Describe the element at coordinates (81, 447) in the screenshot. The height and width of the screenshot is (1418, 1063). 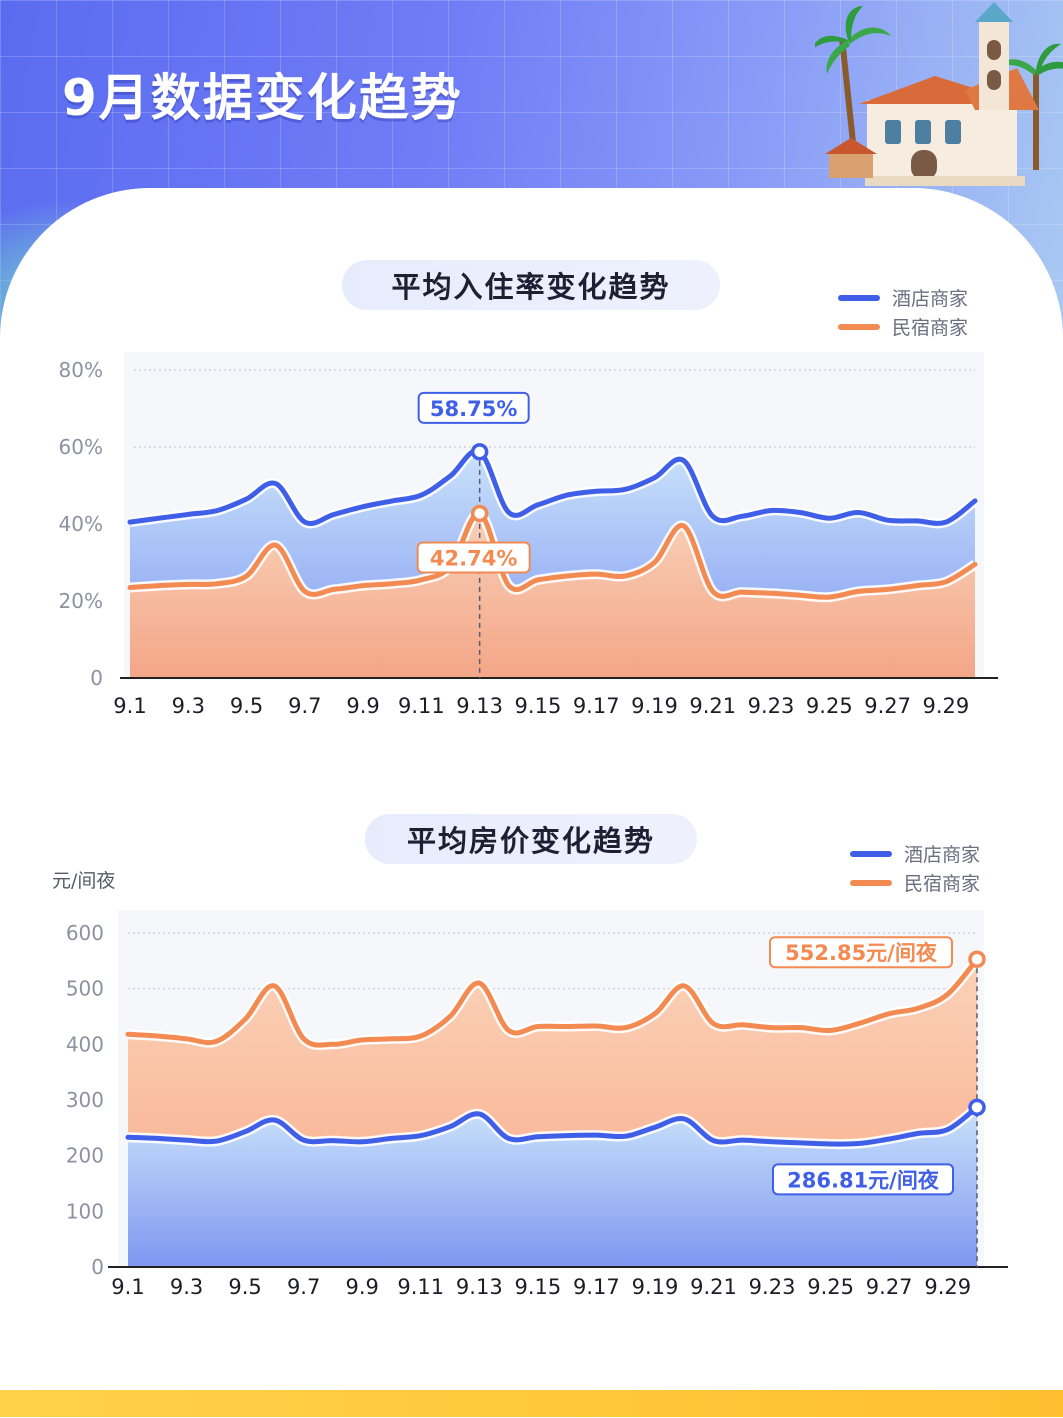
I see `y-tick-label: 60%` at that location.